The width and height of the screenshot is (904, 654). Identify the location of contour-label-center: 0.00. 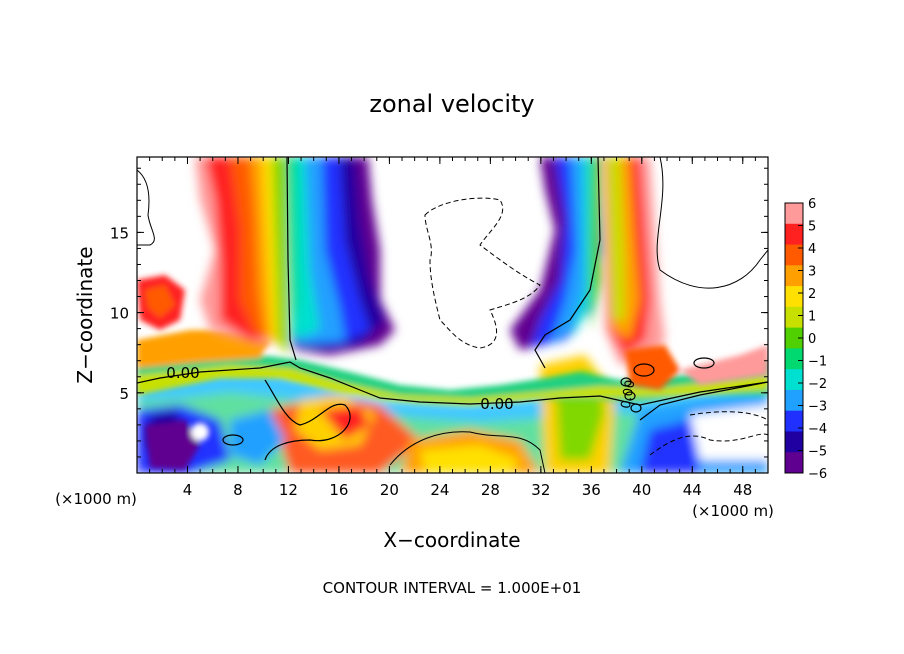
(496, 404).